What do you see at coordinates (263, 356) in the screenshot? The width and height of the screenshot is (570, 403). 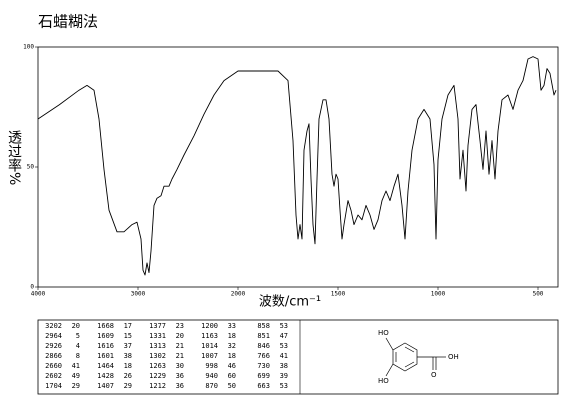 I see `peak-wavenumber: 766` at bounding box center [263, 356].